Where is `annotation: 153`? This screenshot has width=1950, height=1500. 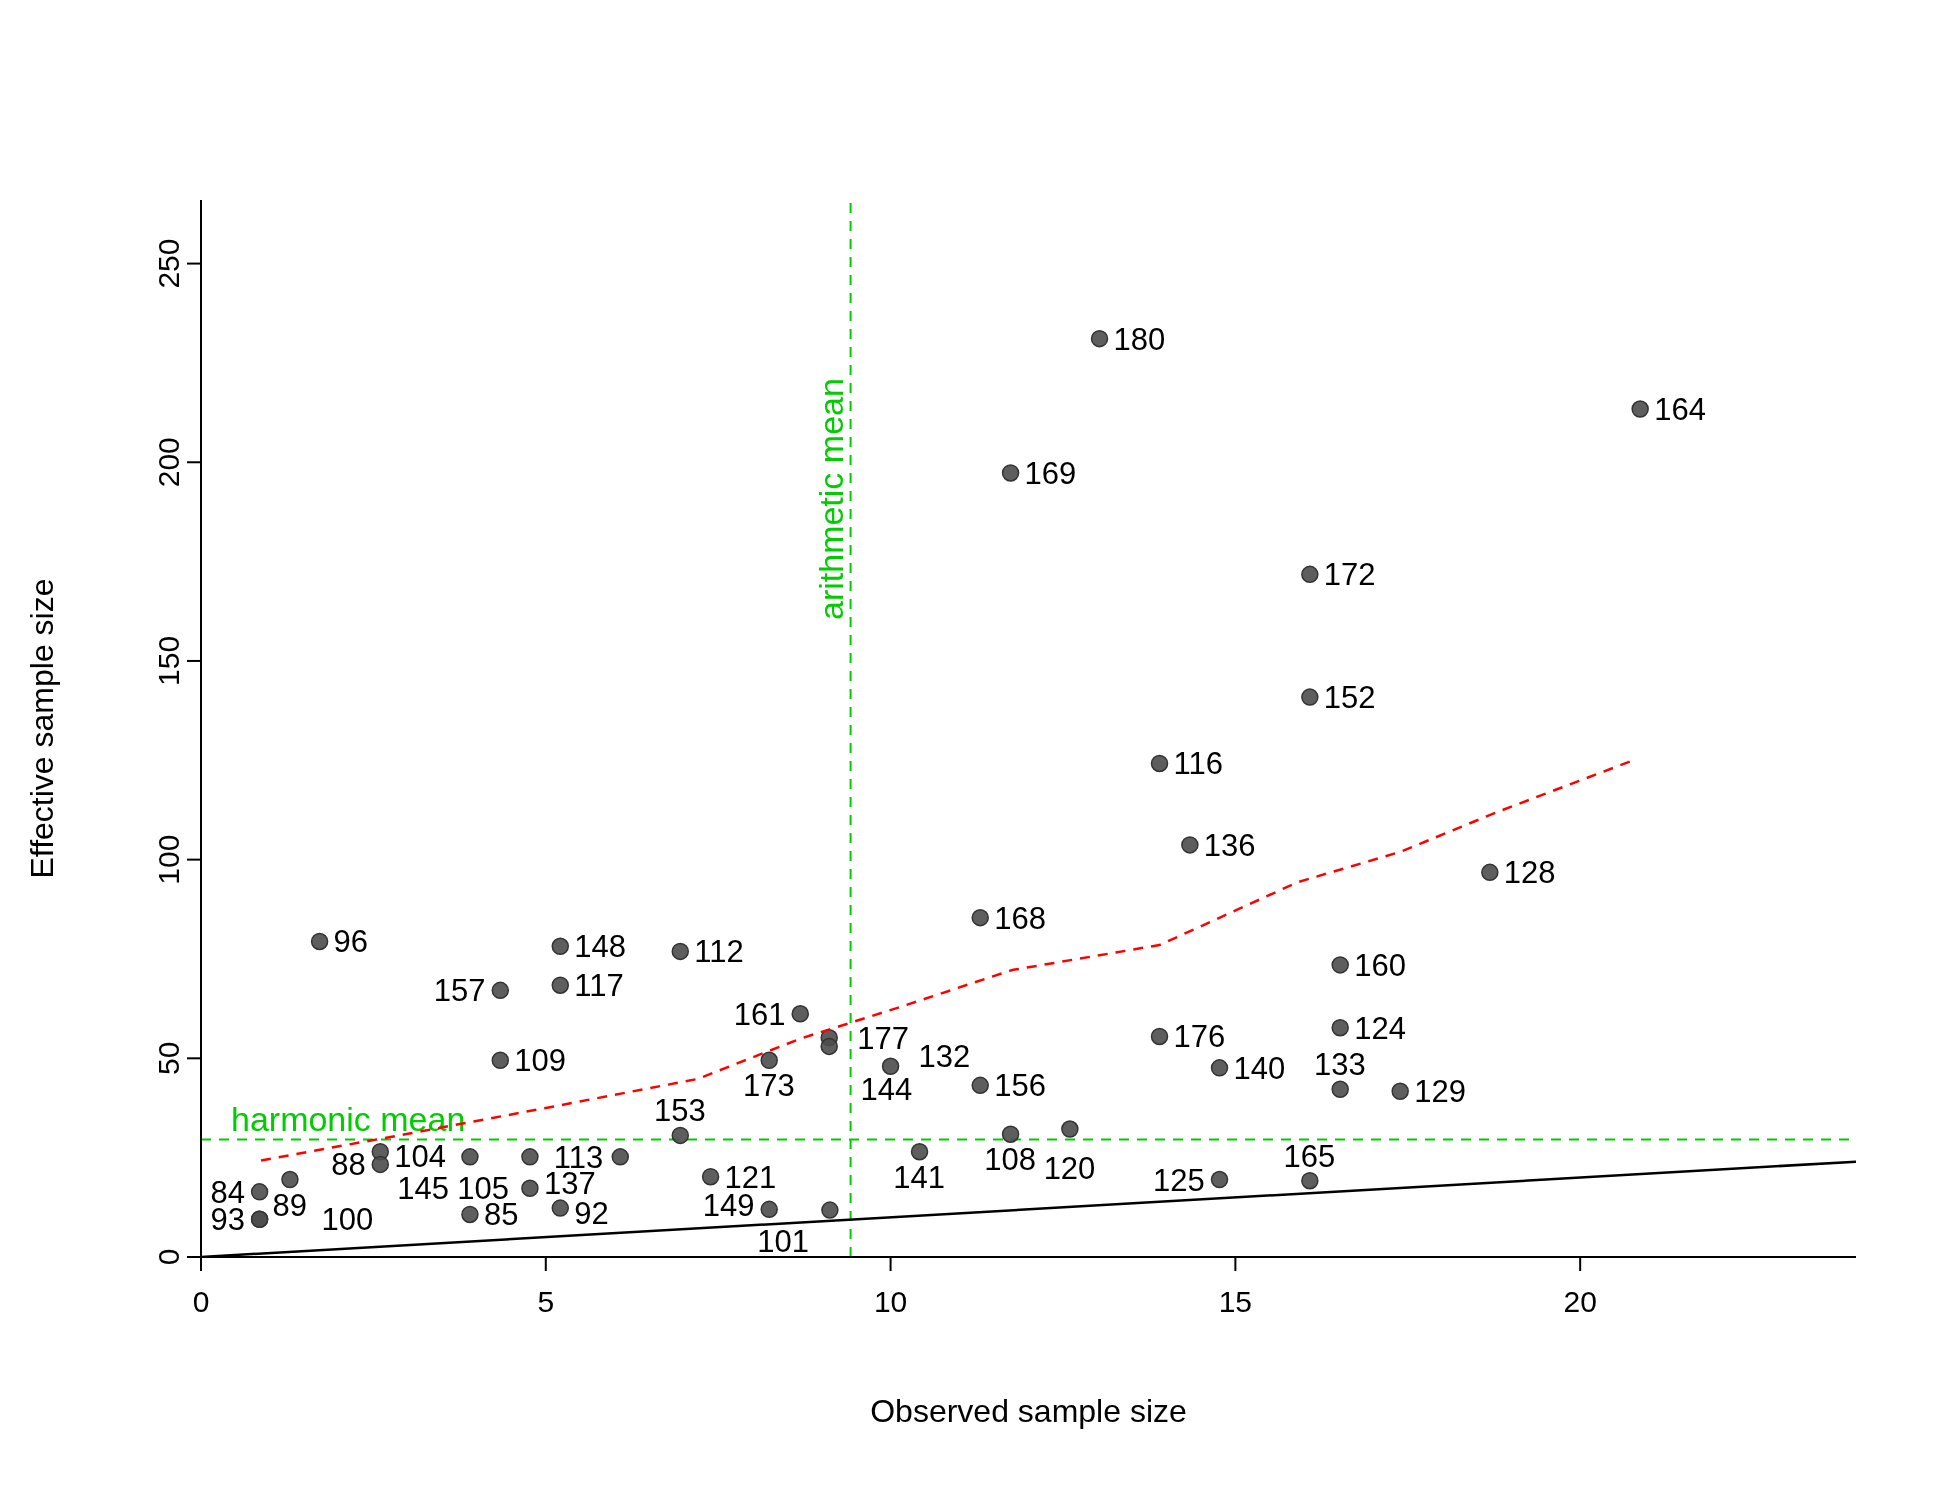 annotation: 153 is located at coordinates (680, 1111).